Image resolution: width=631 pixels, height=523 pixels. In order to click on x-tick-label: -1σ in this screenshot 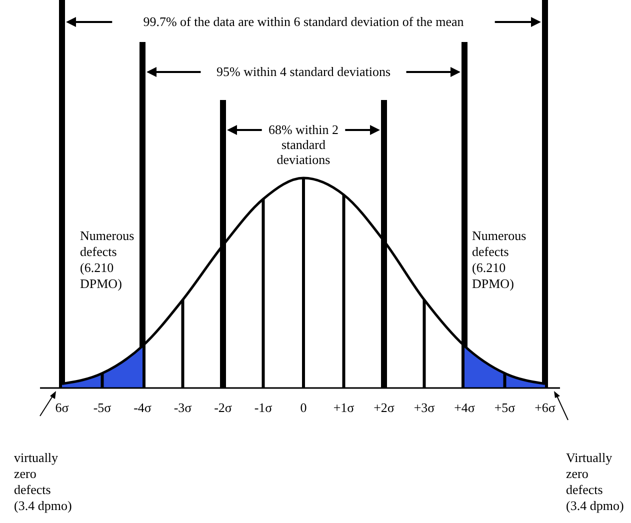, I will do `click(263, 407)`.